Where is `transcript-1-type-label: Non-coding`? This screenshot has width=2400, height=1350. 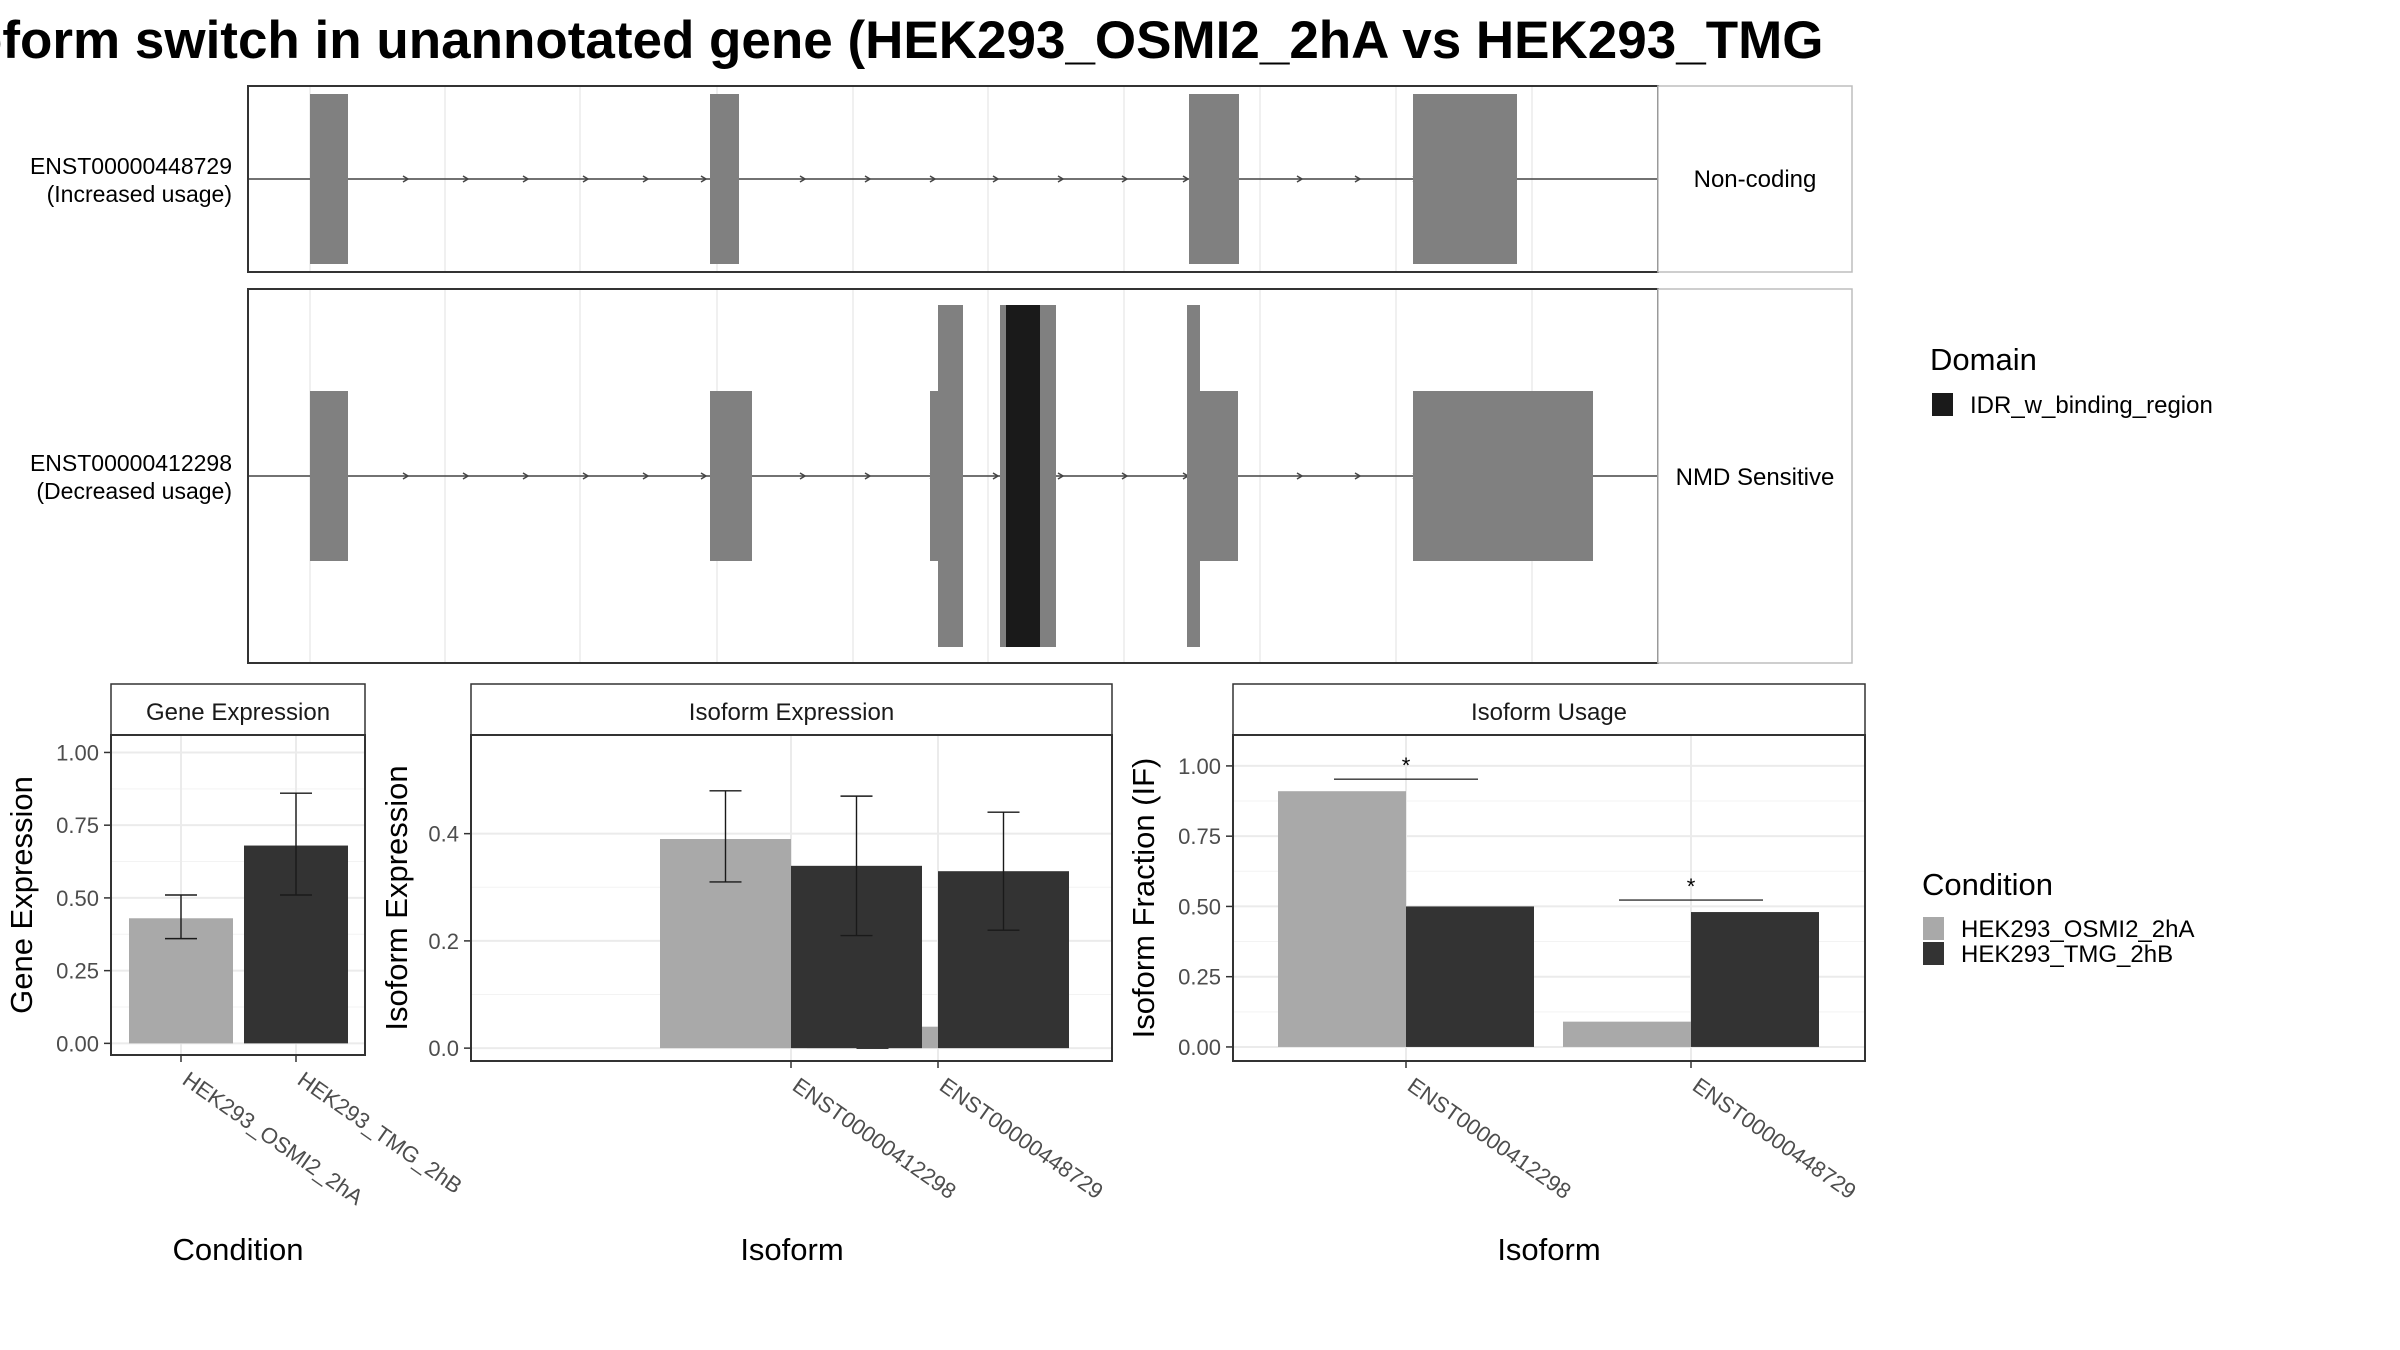 transcript-1-type-label: Non-coding is located at coordinates (1755, 179).